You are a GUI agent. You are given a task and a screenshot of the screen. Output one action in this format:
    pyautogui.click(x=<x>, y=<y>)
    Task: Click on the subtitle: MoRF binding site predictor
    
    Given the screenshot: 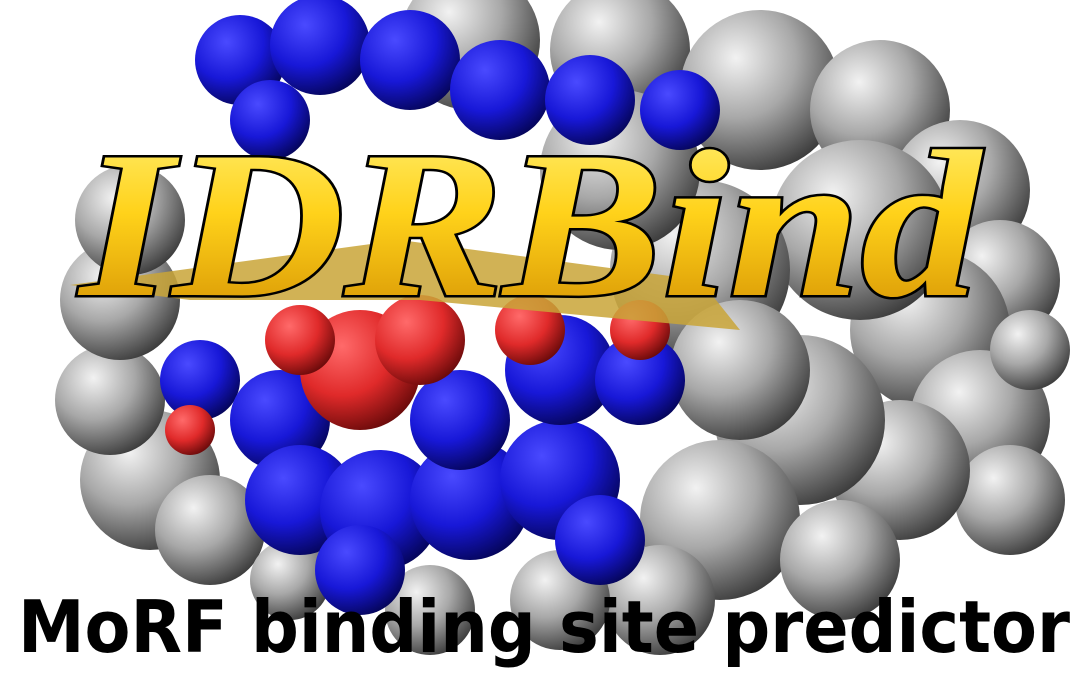 What is the action you would take?
    pyautogui.click(x=544, y=627)
    